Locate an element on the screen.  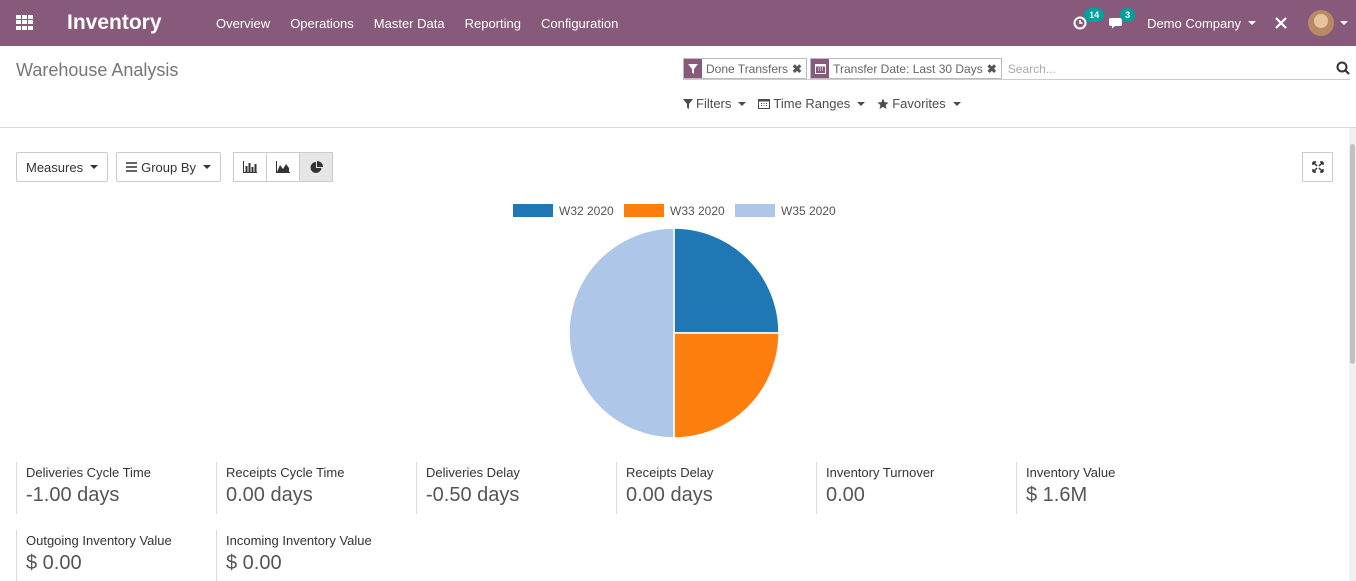
stat-deliveries-delay: Deliveries Delay -0.50 days is located at coordinates (516, 488).